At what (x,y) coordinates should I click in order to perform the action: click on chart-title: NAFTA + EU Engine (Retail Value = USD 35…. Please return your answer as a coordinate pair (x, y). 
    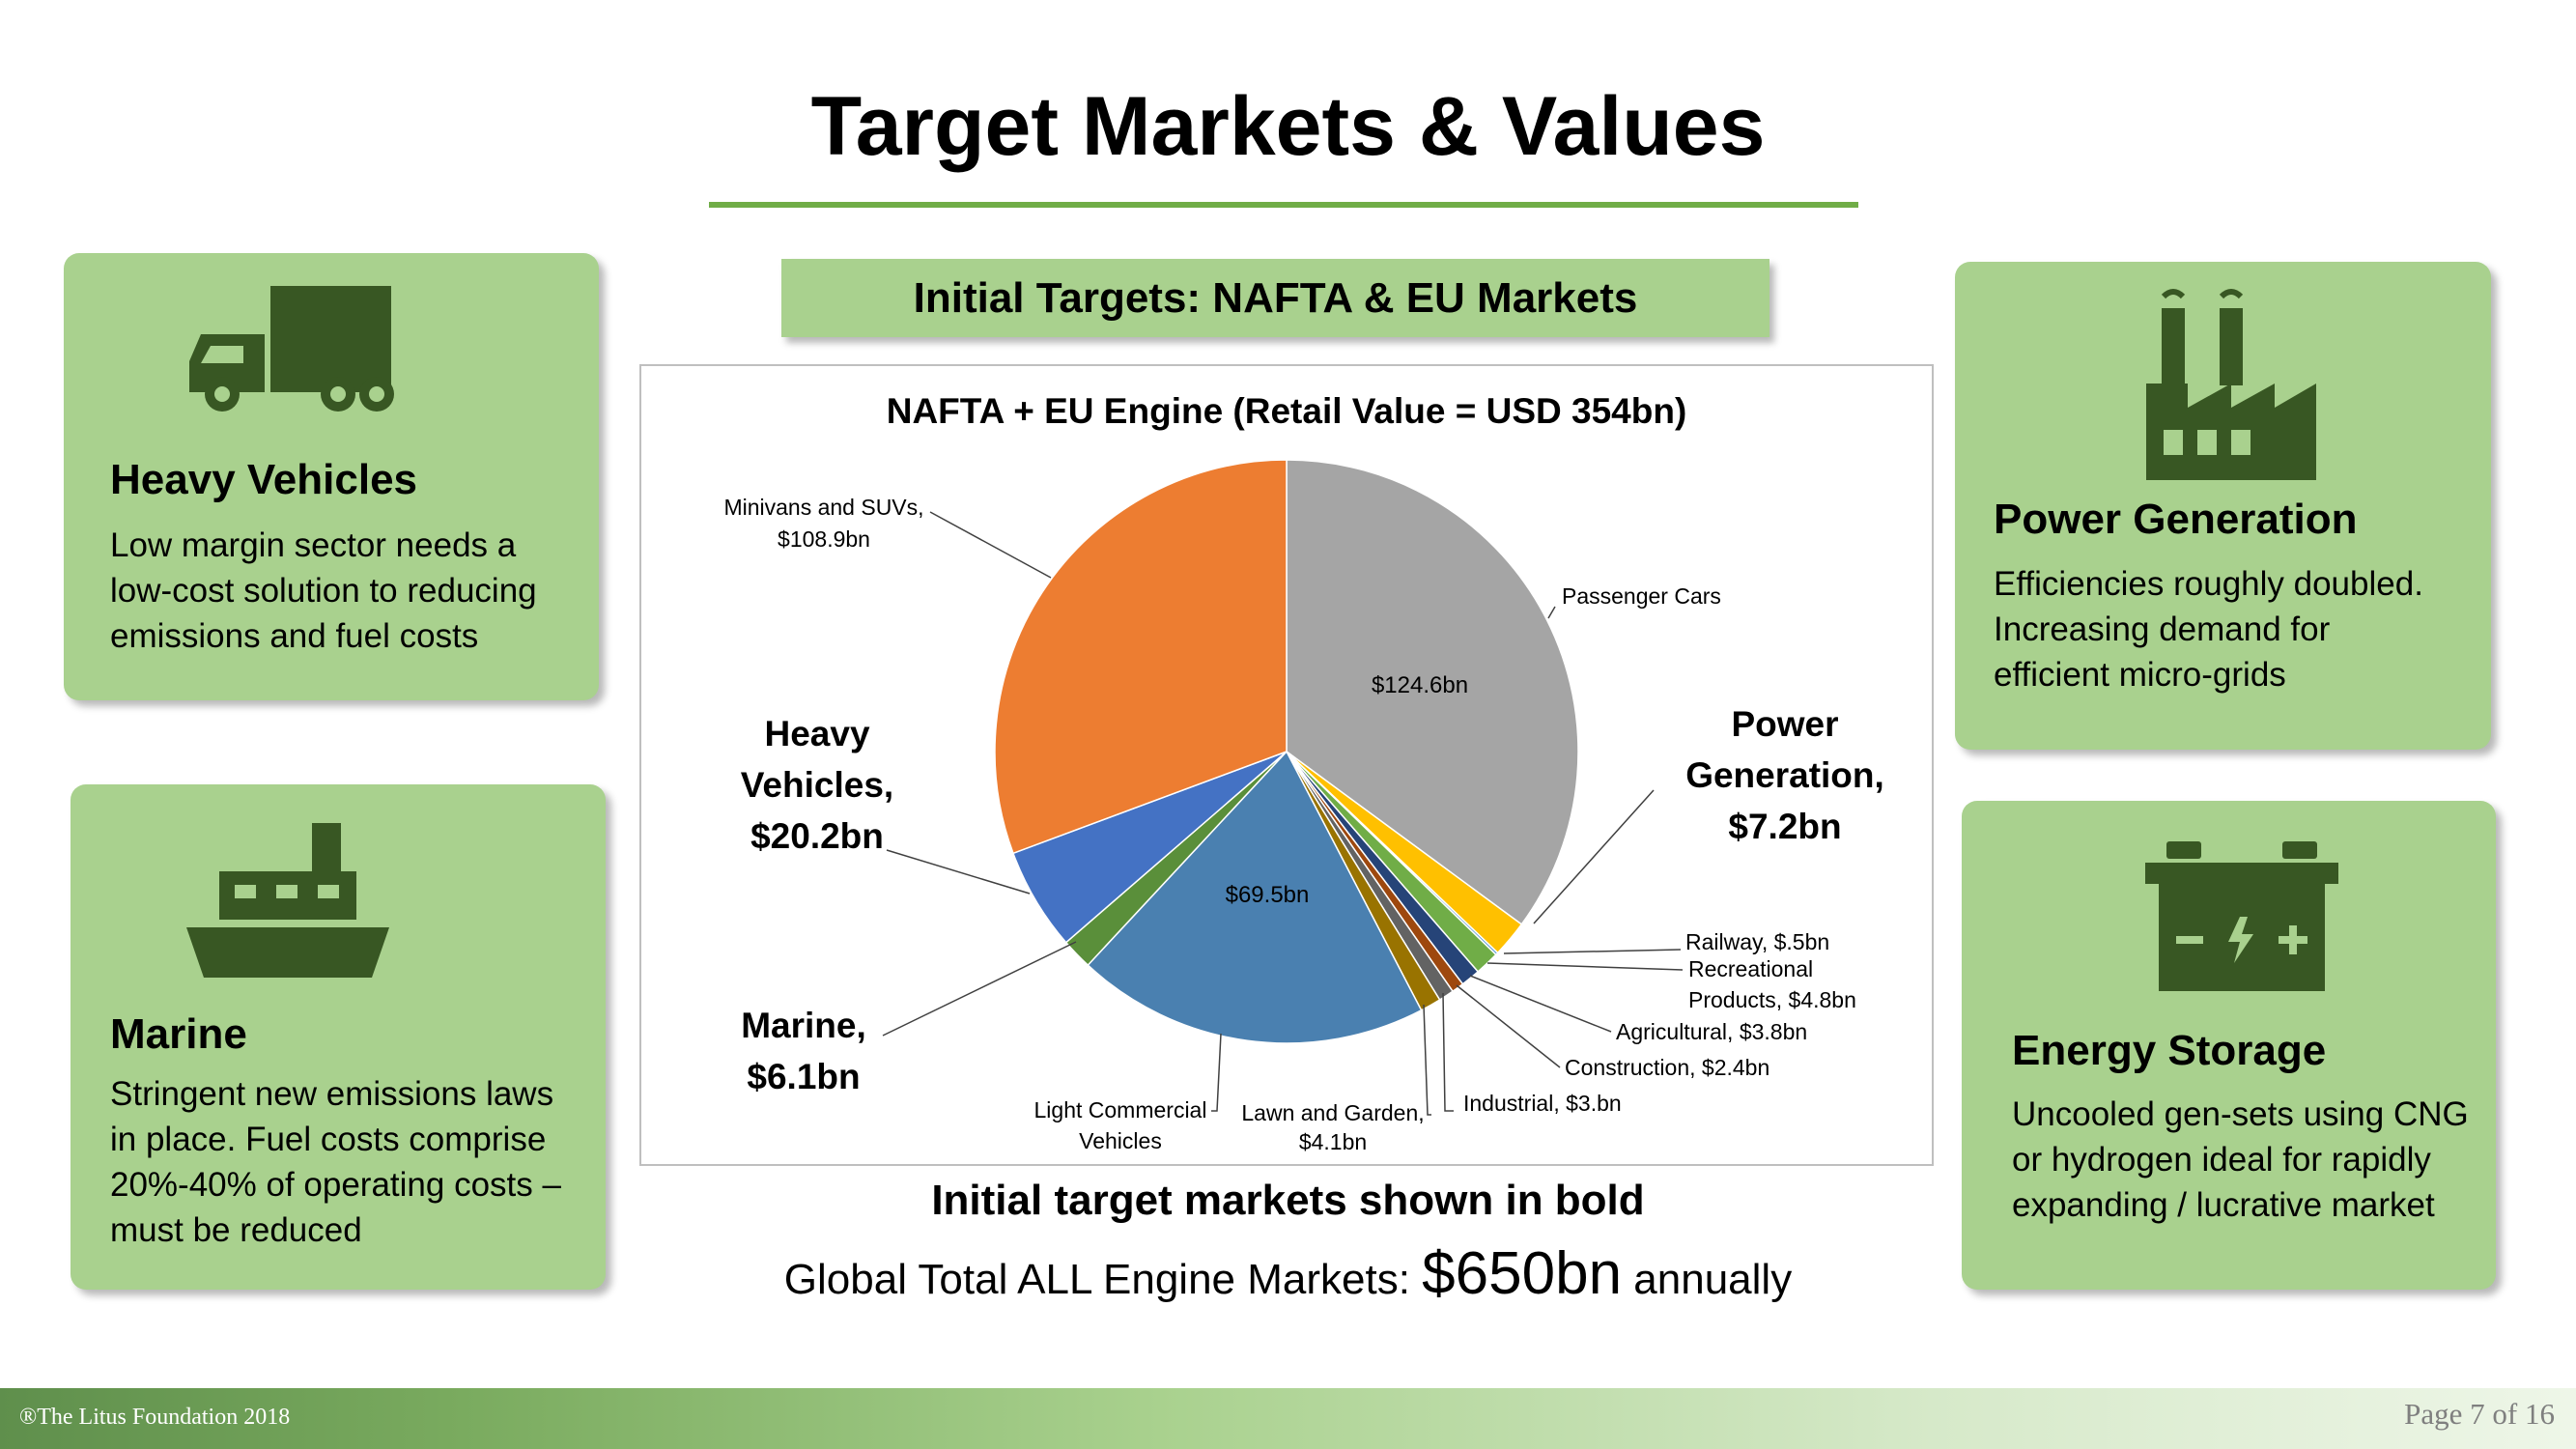
    Looking at the image, I should click on (1287, 411).